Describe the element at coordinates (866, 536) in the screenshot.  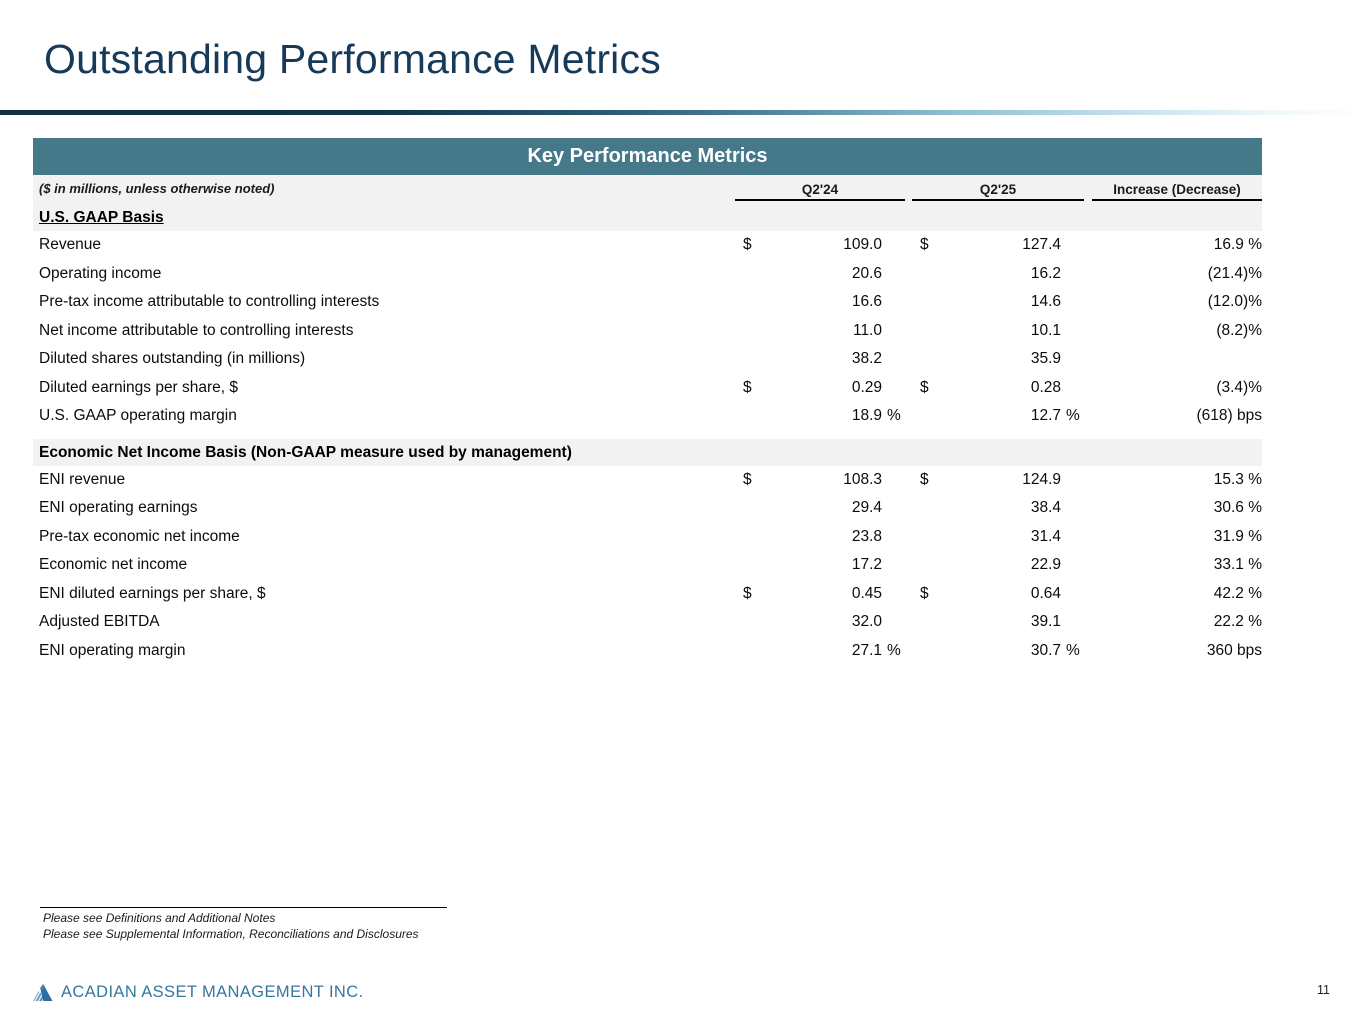
I see `cell-value: 23.8` at that location.